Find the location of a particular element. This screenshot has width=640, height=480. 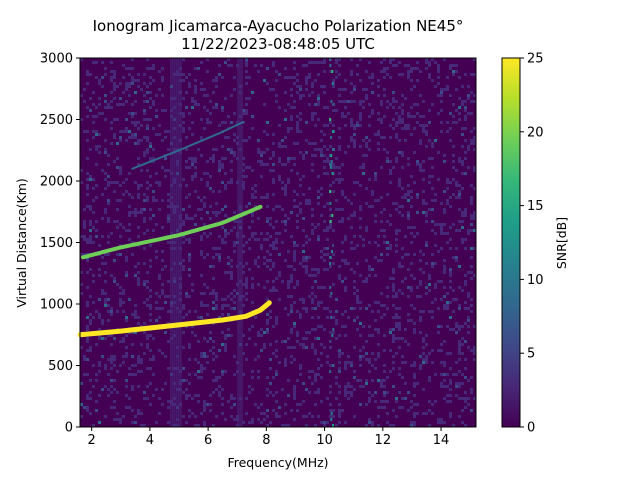

colorbar-gradient is located at coordinates (511, 242).